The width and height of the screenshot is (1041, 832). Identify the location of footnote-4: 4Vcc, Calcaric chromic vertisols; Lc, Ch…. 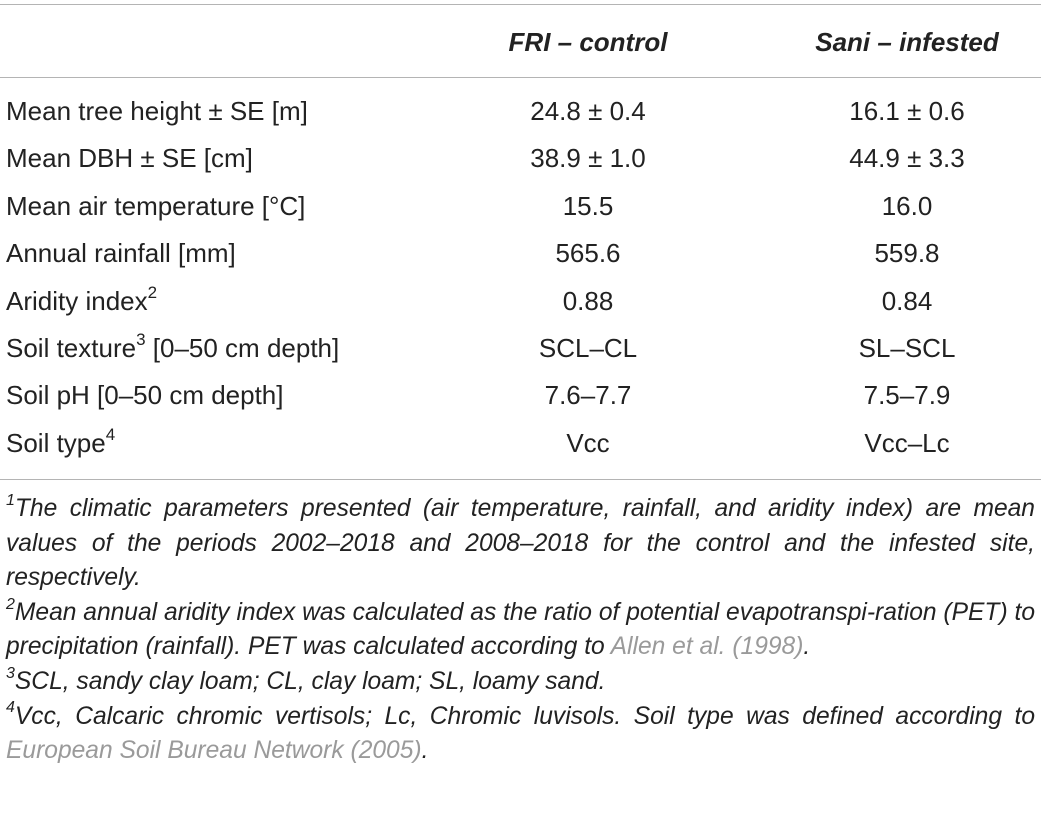
(520, 732).